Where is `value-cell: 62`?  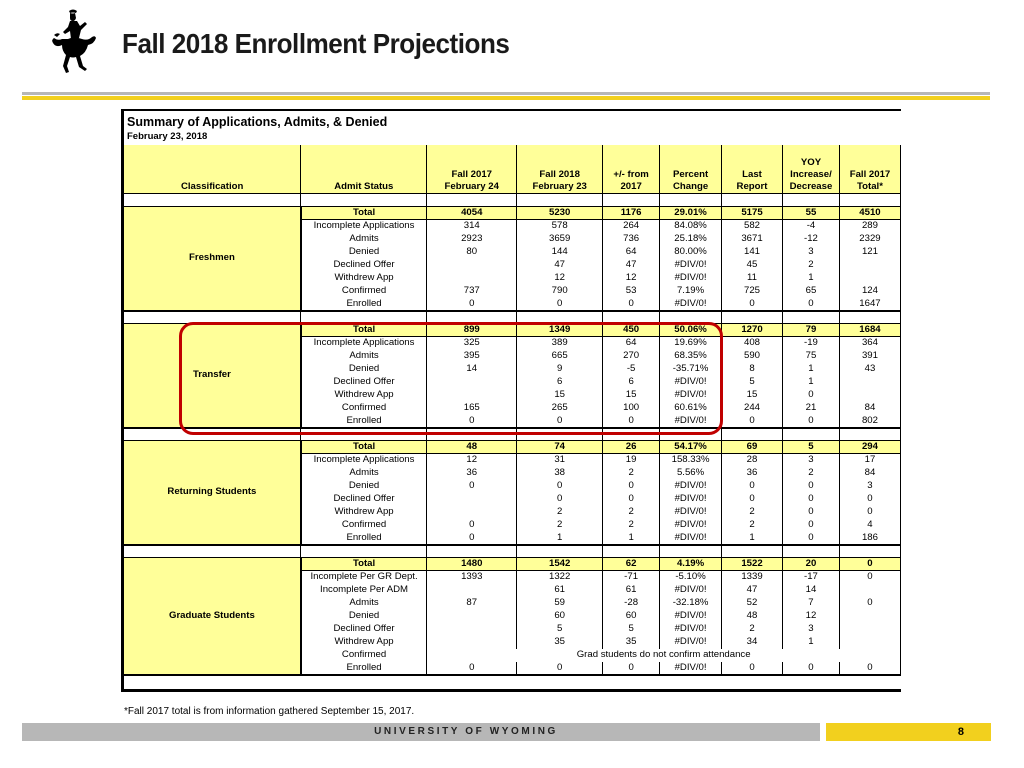 value-cell: 62 is located at coordinates (631, 564).